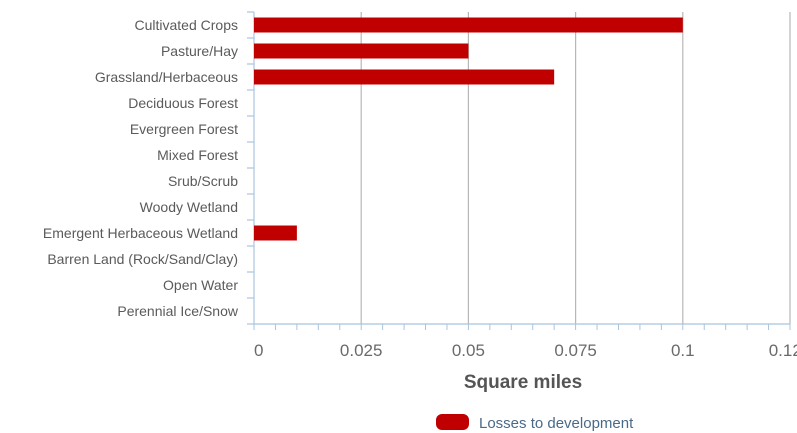  I want to click on x-tick-label: 0.05, so click(468, 350).